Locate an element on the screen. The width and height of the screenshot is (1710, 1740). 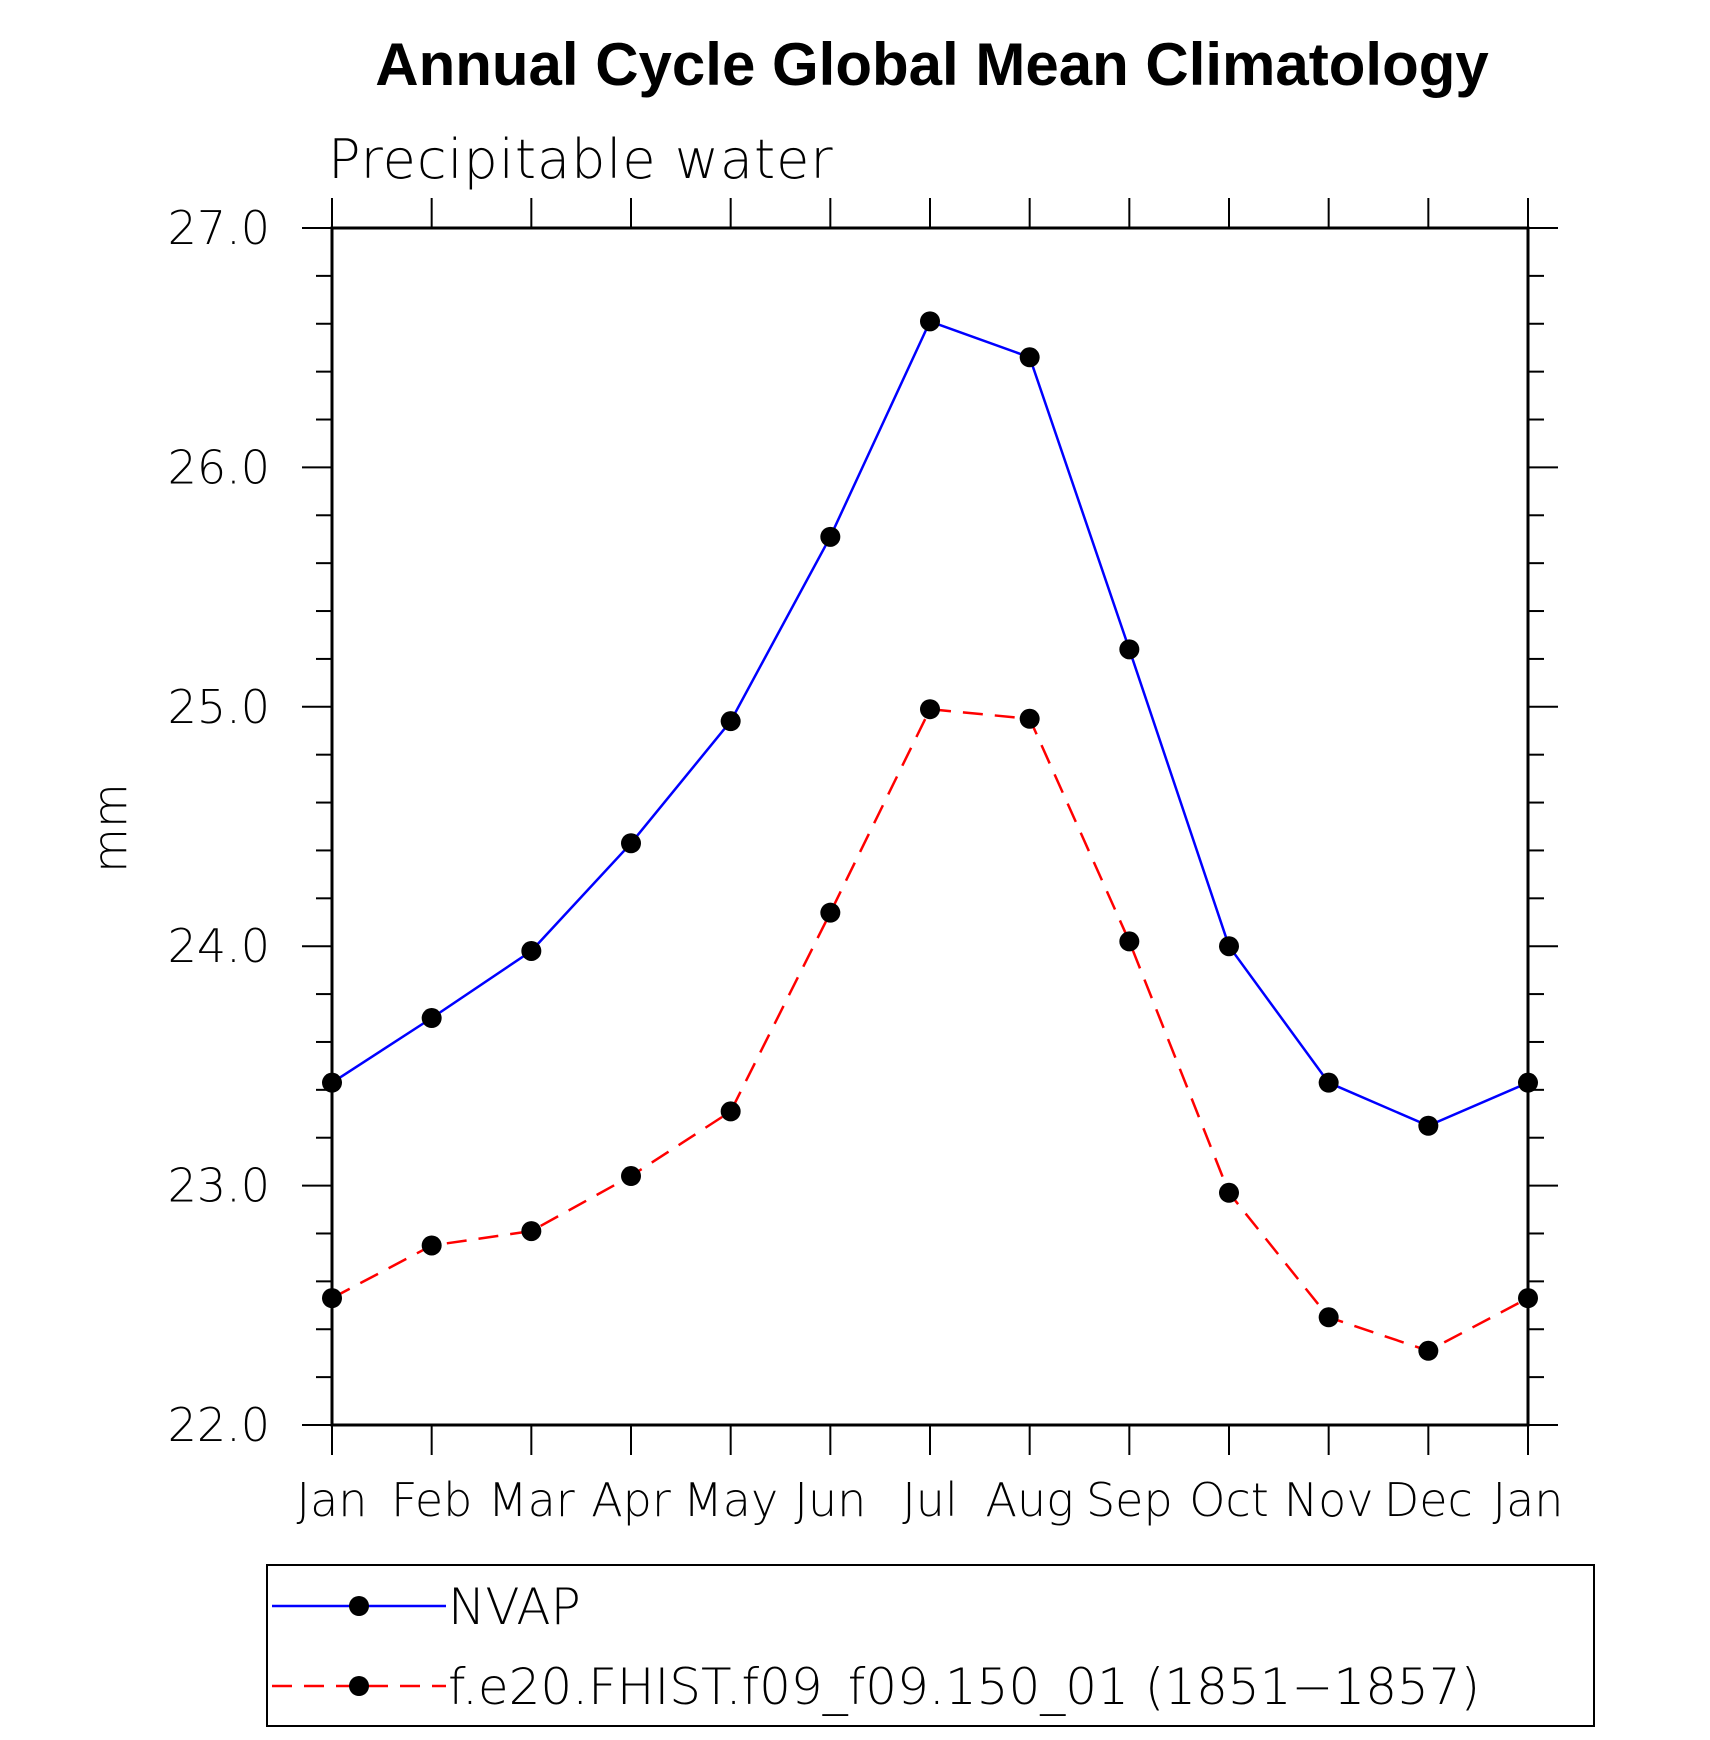
x-tick-label: Feb is located at coordinates (431, 1500).